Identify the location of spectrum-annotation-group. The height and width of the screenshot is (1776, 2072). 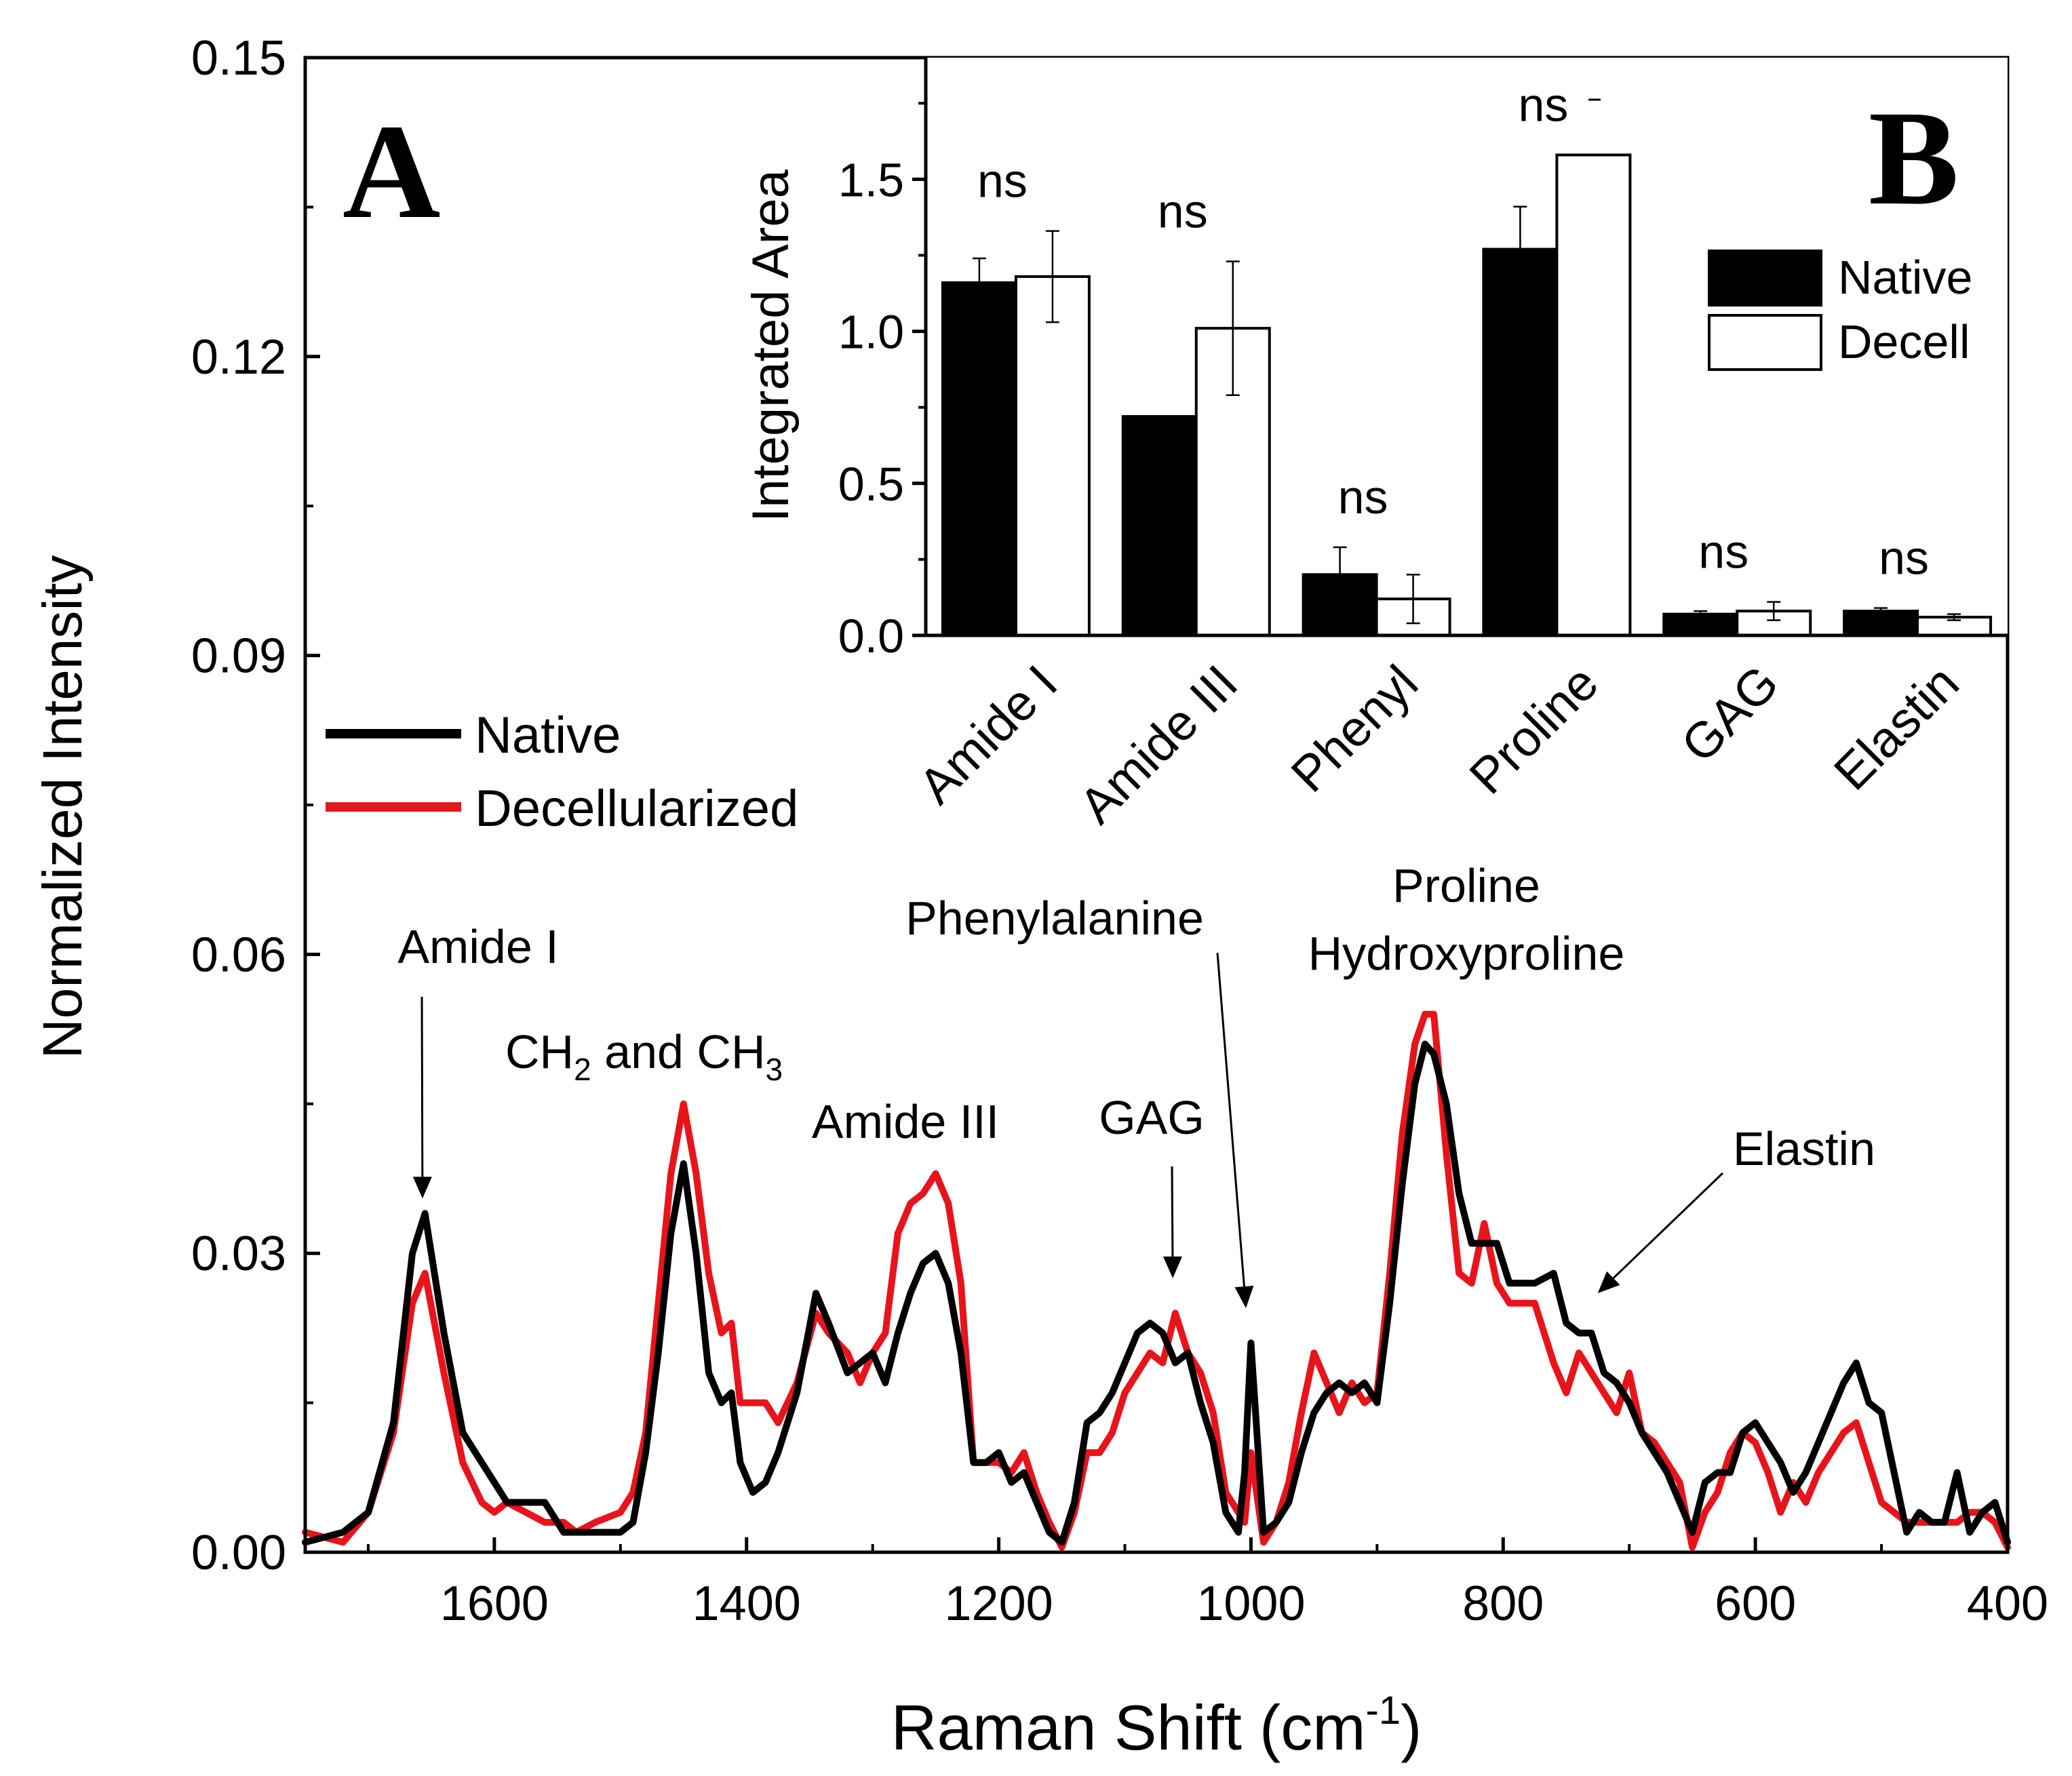
(1068, 1130).